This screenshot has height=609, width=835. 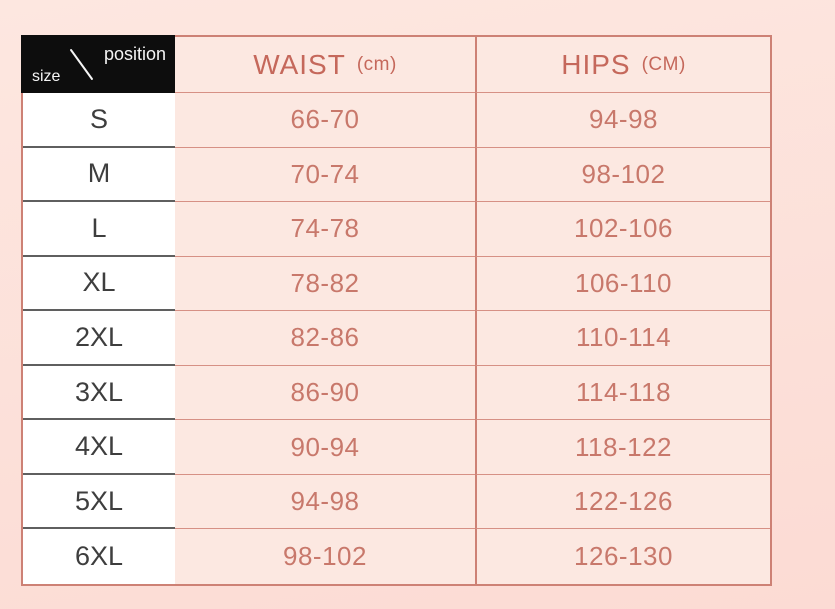 What do you see at coordinates (596, 64) in the screenshot?
I see `hips-header-label: HIPS` at bounding box center [596, 64].